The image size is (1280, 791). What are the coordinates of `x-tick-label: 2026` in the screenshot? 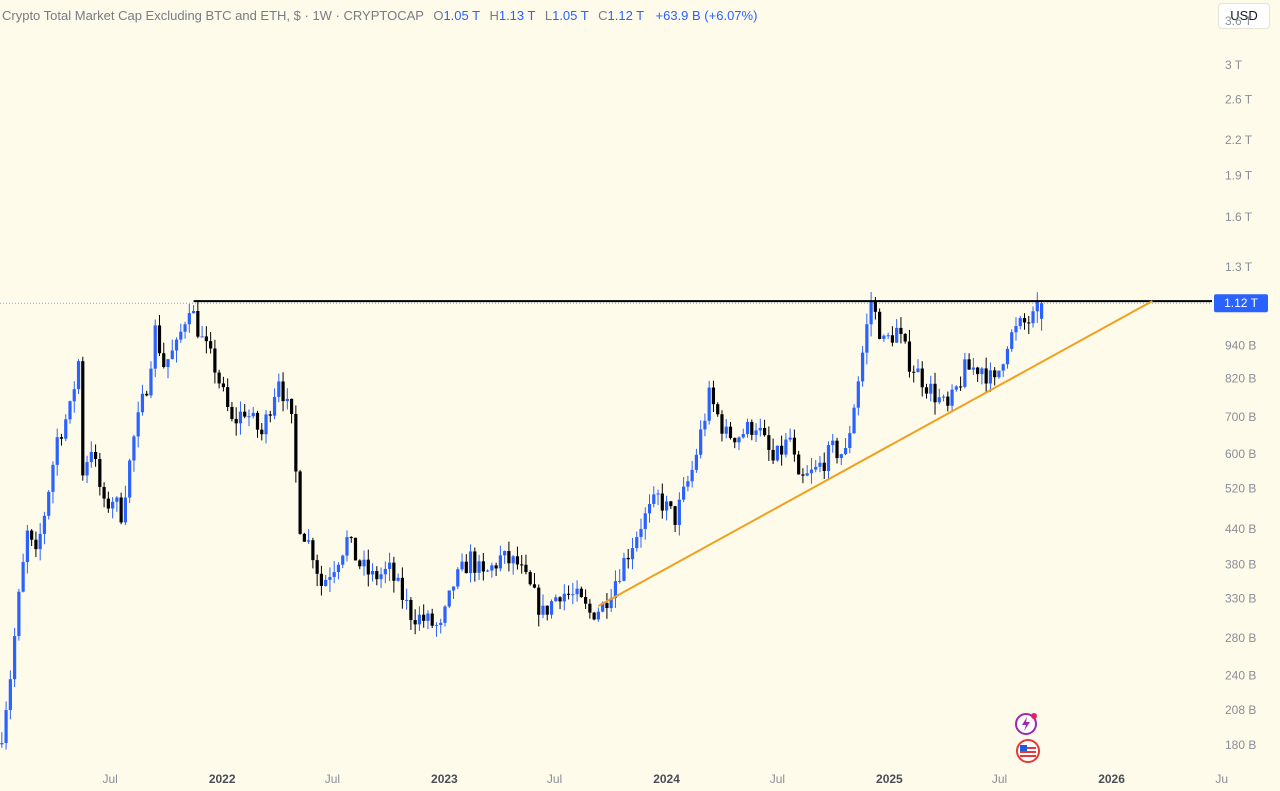 It's located at (1111, 779).